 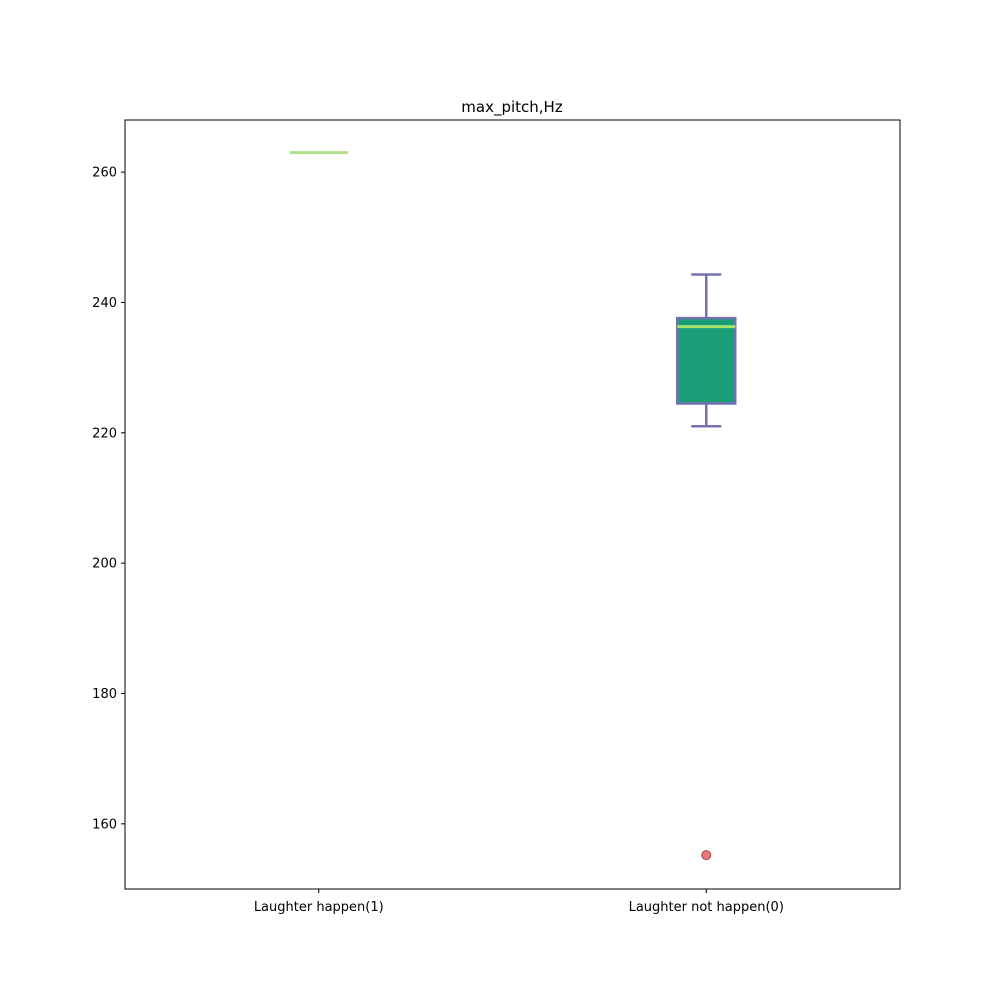 What do you see at coordinates (104, 303) in the screenshot?
I see `y-tick-label: 240` at bounding box center [104, 303].